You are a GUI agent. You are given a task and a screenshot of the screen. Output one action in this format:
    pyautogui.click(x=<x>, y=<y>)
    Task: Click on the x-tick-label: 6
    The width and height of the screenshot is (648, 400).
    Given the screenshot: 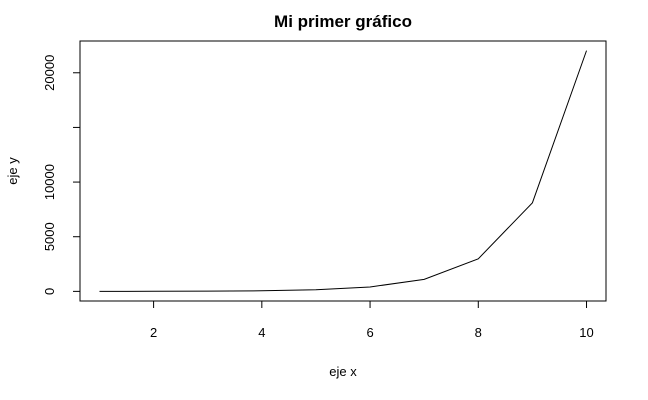 What is the action you would take?
    pyautogui.click(x=369, y=332)
    